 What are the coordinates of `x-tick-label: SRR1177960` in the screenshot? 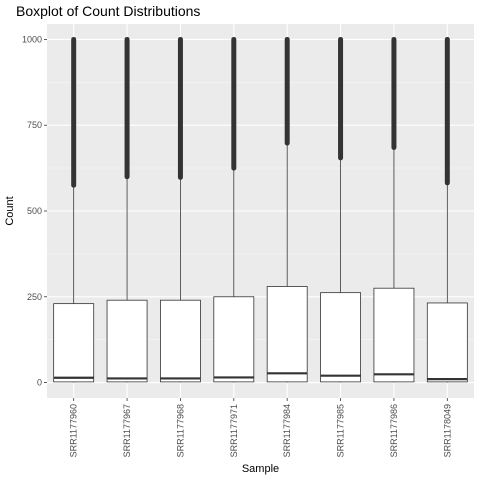 It's located at (74, 430).